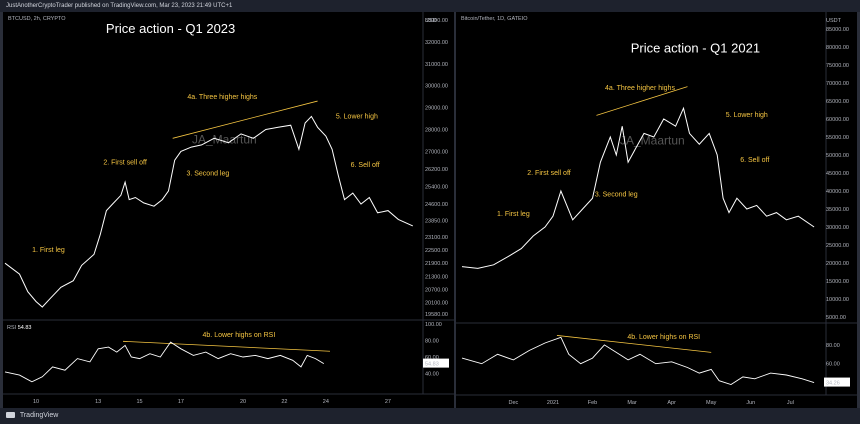 The image size is (860, 424). I want to click on time-tick-label: 15, so click(139, 402).